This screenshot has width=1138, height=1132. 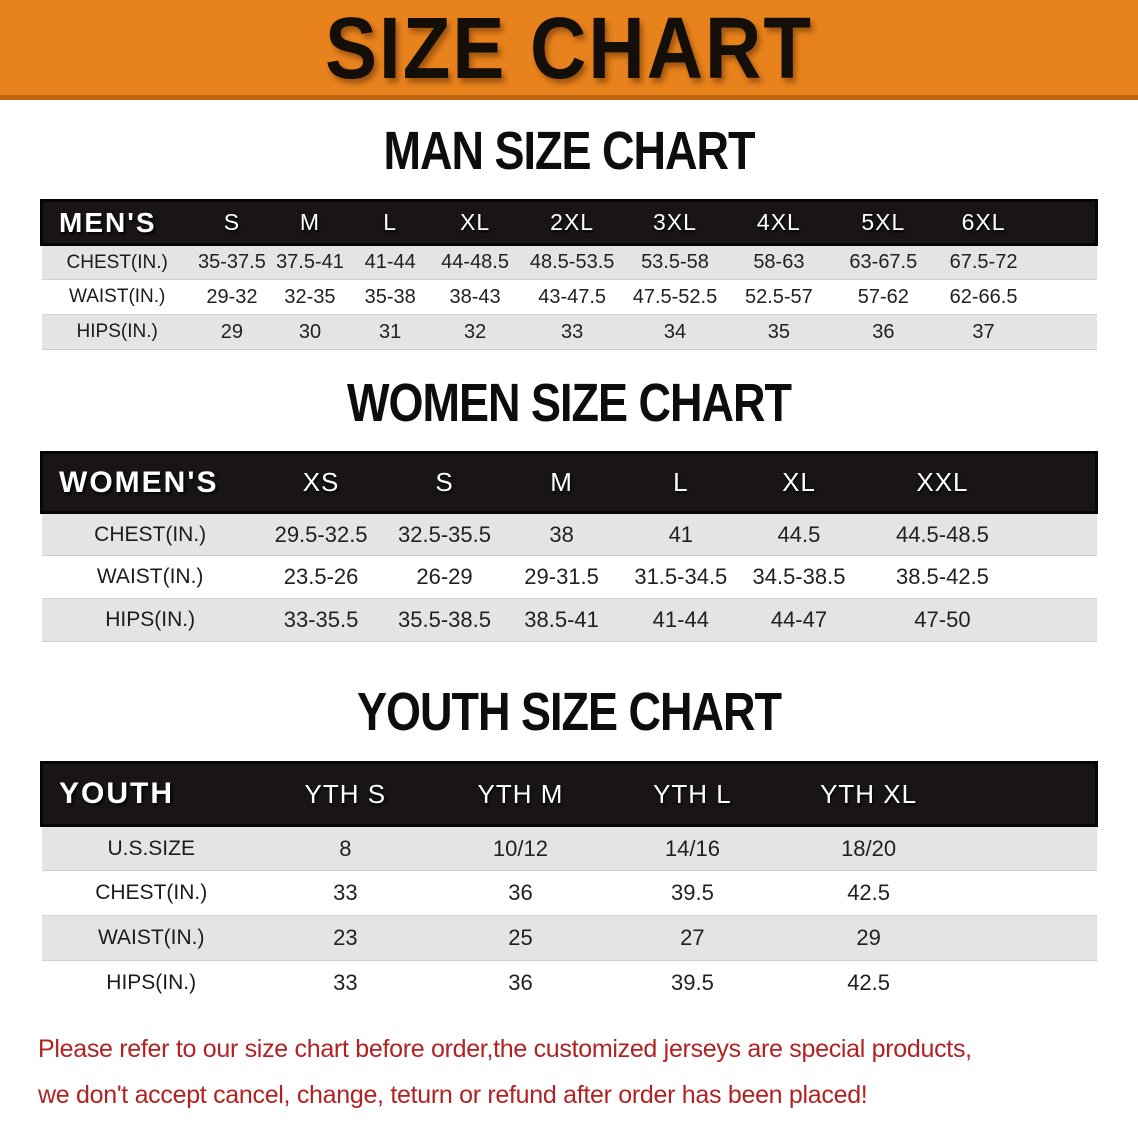 I want to click on size-value: 48.5-53.5, so click(x=572, y=262).